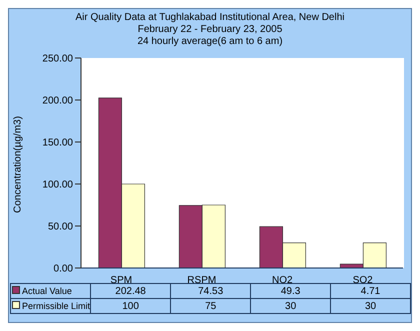 The width and height of the screenshot is (420, 331). What do you see at coordinates (201, 280) in the screenshot?
I see `x-tick-label: RSPM` at bounding box center [201, 280].